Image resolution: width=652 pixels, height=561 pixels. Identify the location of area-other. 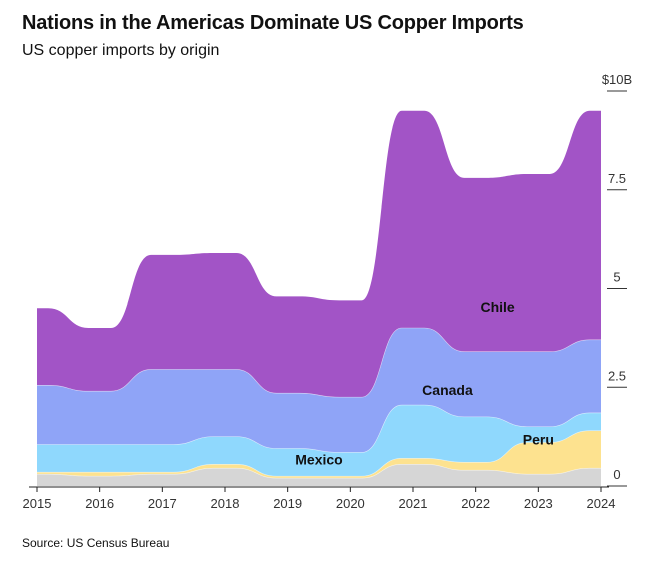
(319, 475).